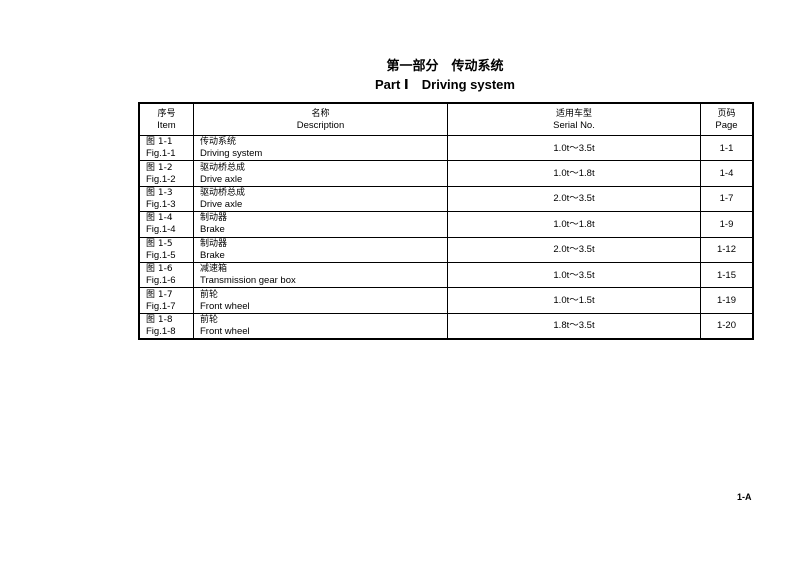 This screenshot has height=561, width=793. Describe the element at coordinates (320, 275) in the screenshot. I see `description-cell: 减速箱 Transmission gear box` at that location.